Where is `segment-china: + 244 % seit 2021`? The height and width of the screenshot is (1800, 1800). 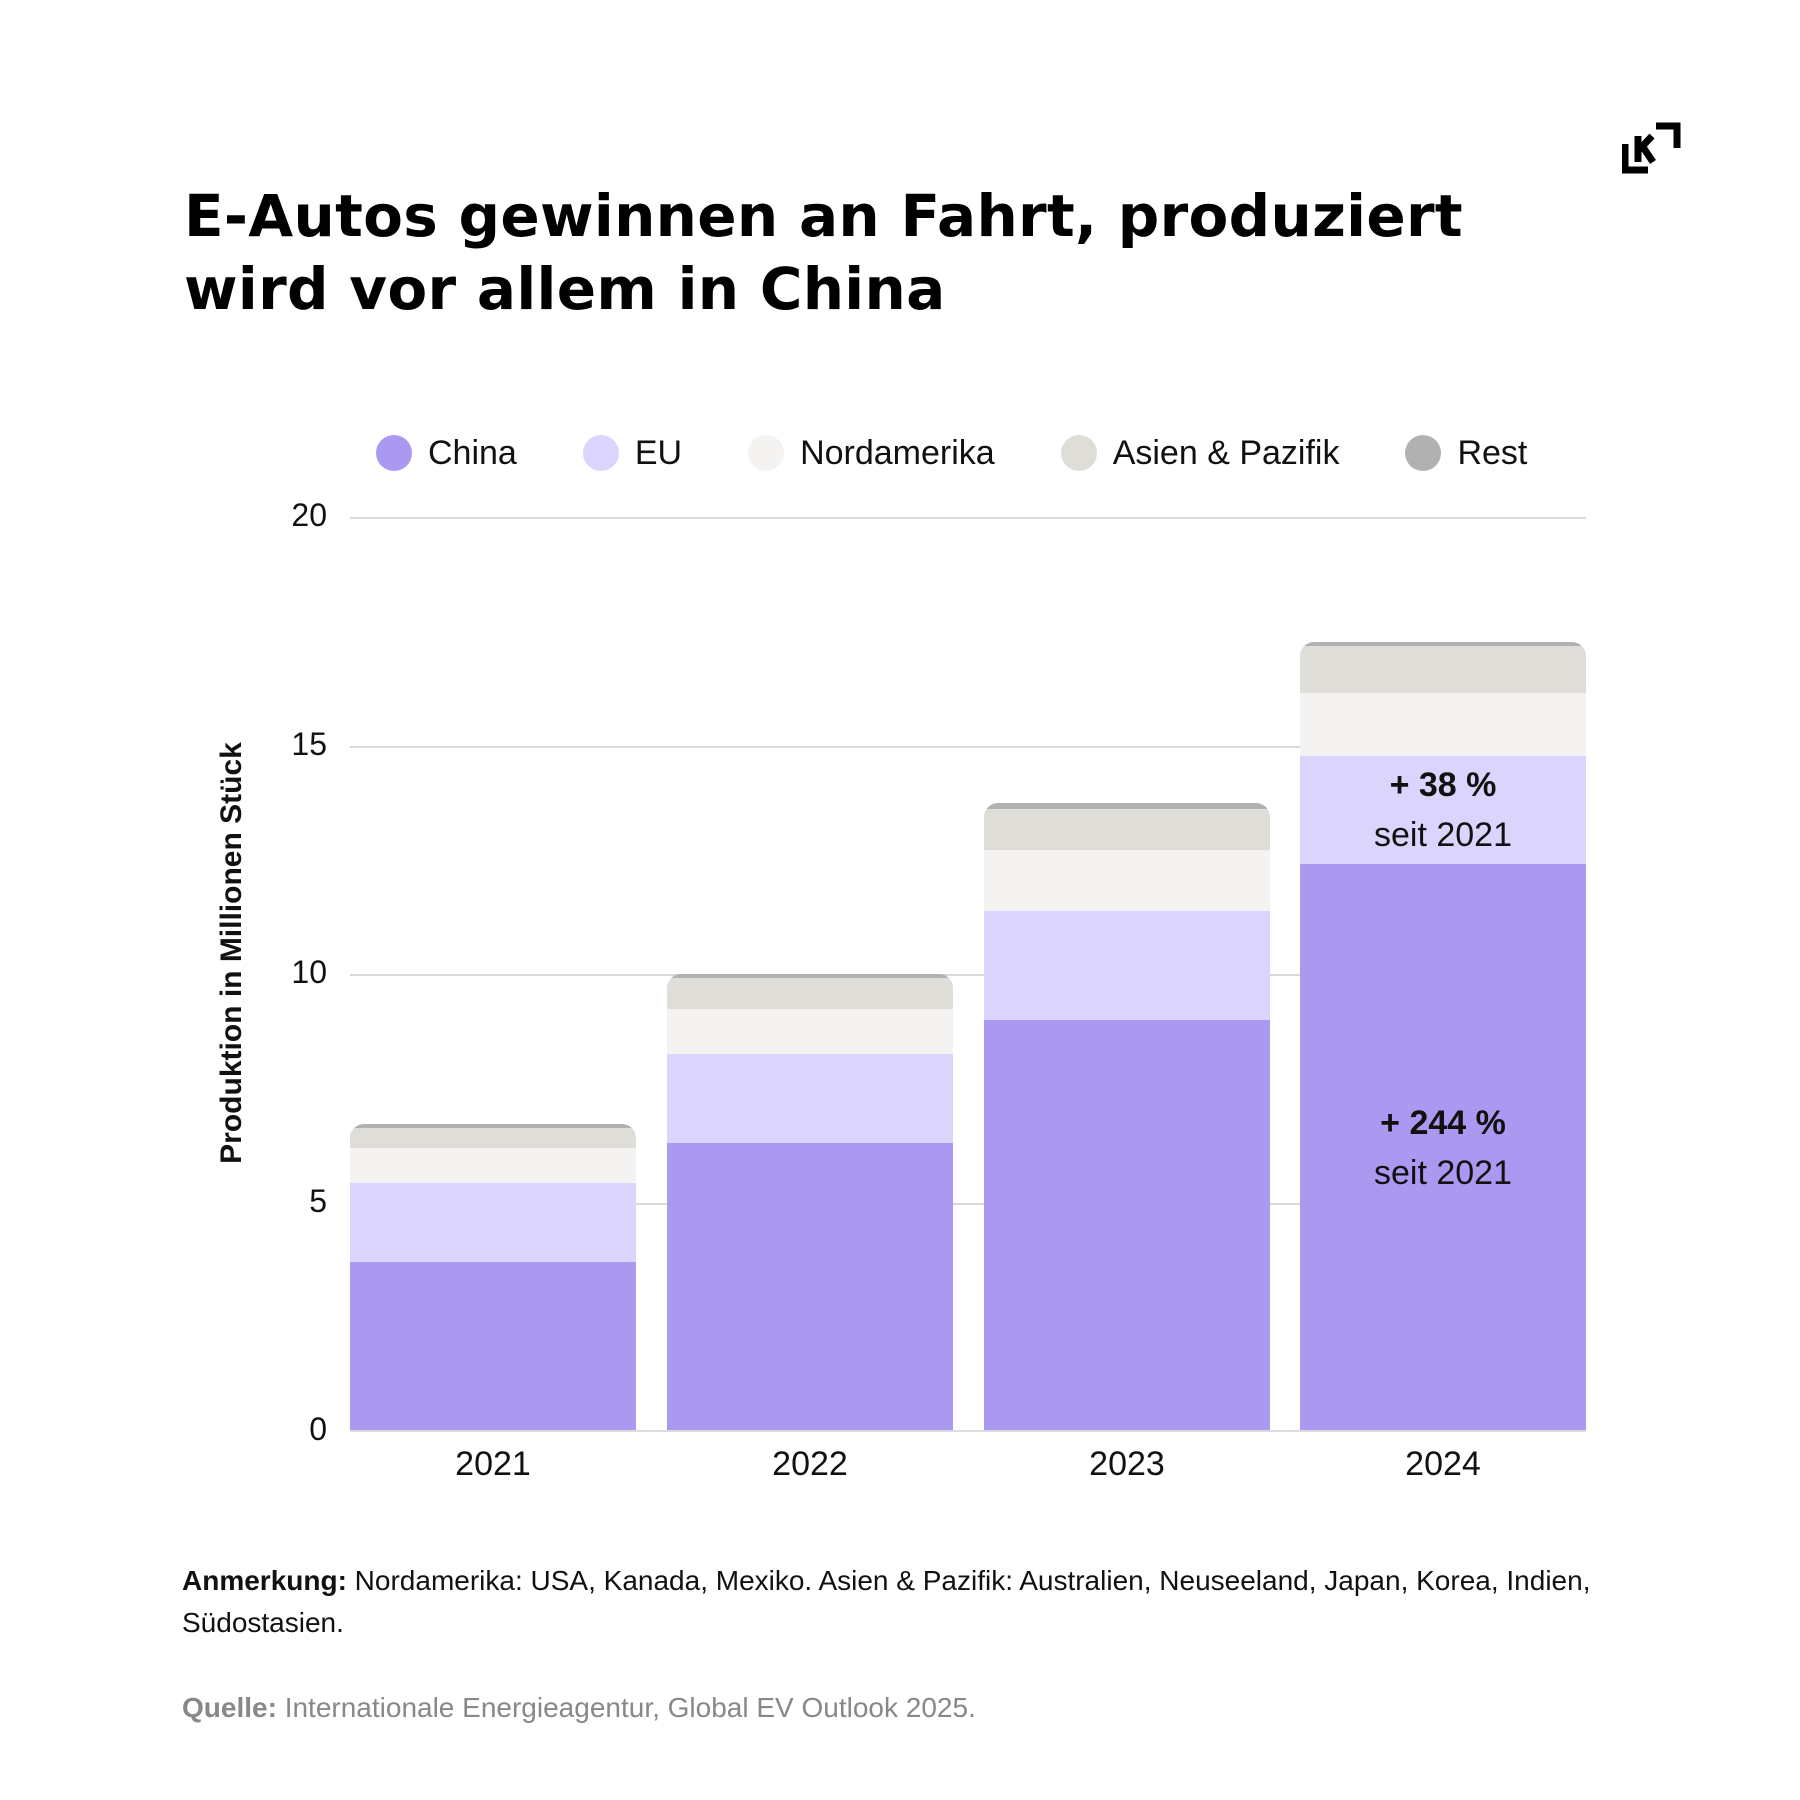
segment-china: + 244 % seit 2021 is located at coordinates (1443, 1147).